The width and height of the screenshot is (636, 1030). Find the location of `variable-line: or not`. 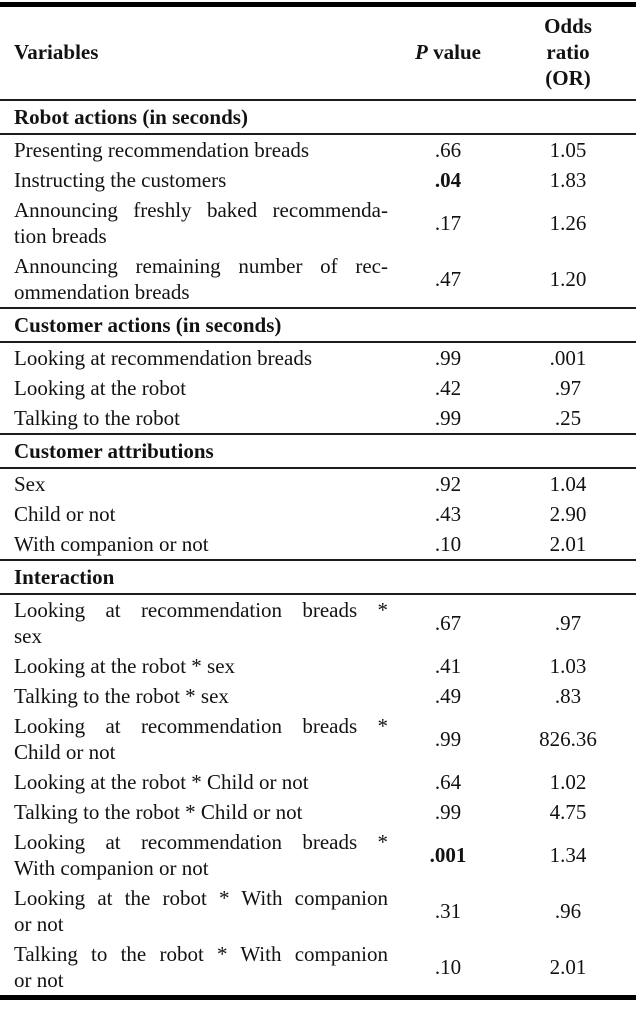

variable-line: or not is located at coordinates (39, 924).